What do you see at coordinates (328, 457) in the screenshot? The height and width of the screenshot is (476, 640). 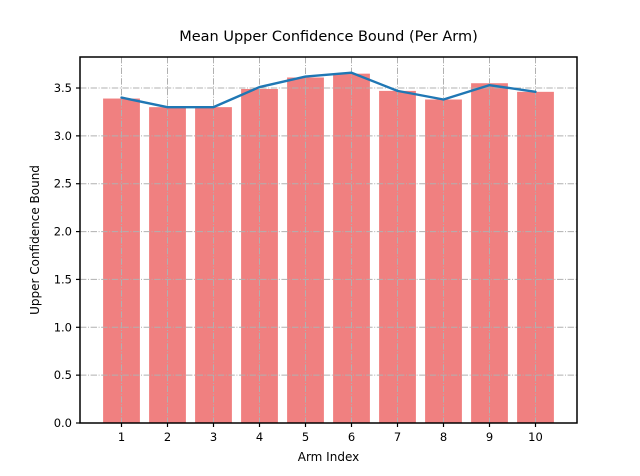 I see `x-axis-label: Arm Index` at bounding box center [328, 457].